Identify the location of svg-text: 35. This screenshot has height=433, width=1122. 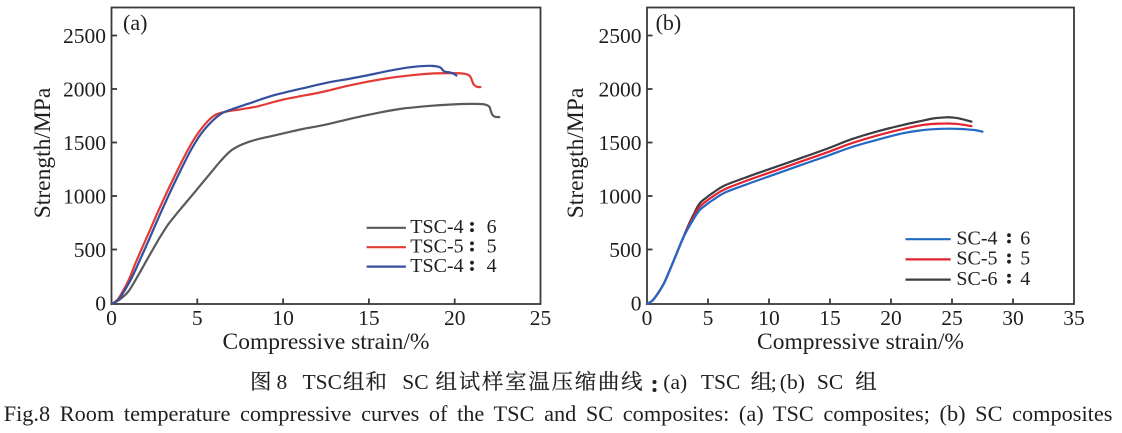
(1074, 318).